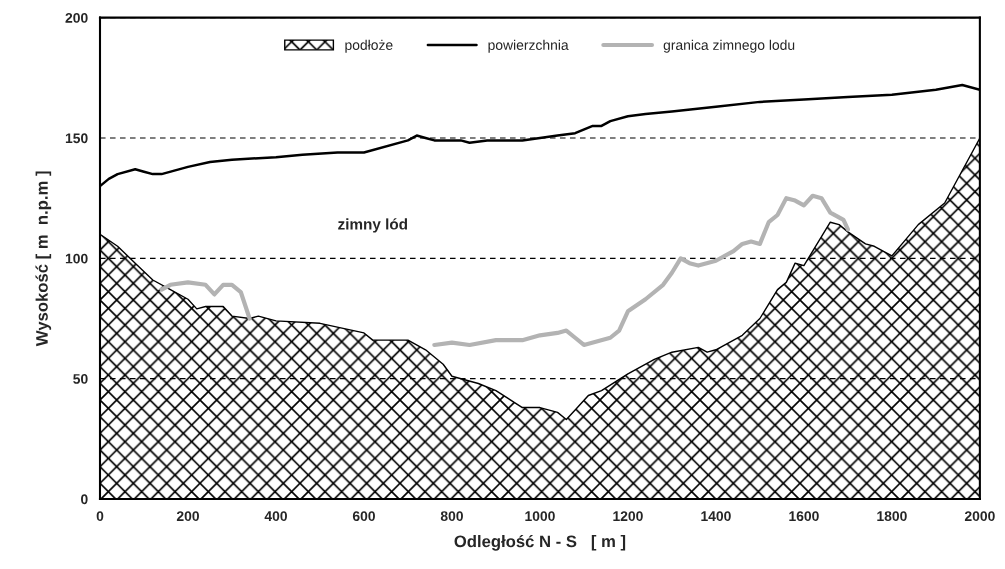 The image size is (1005, 569). Describe the element at coordinates (363, 516) in the screenshot. I see `x-tick-label: 600` at that location.